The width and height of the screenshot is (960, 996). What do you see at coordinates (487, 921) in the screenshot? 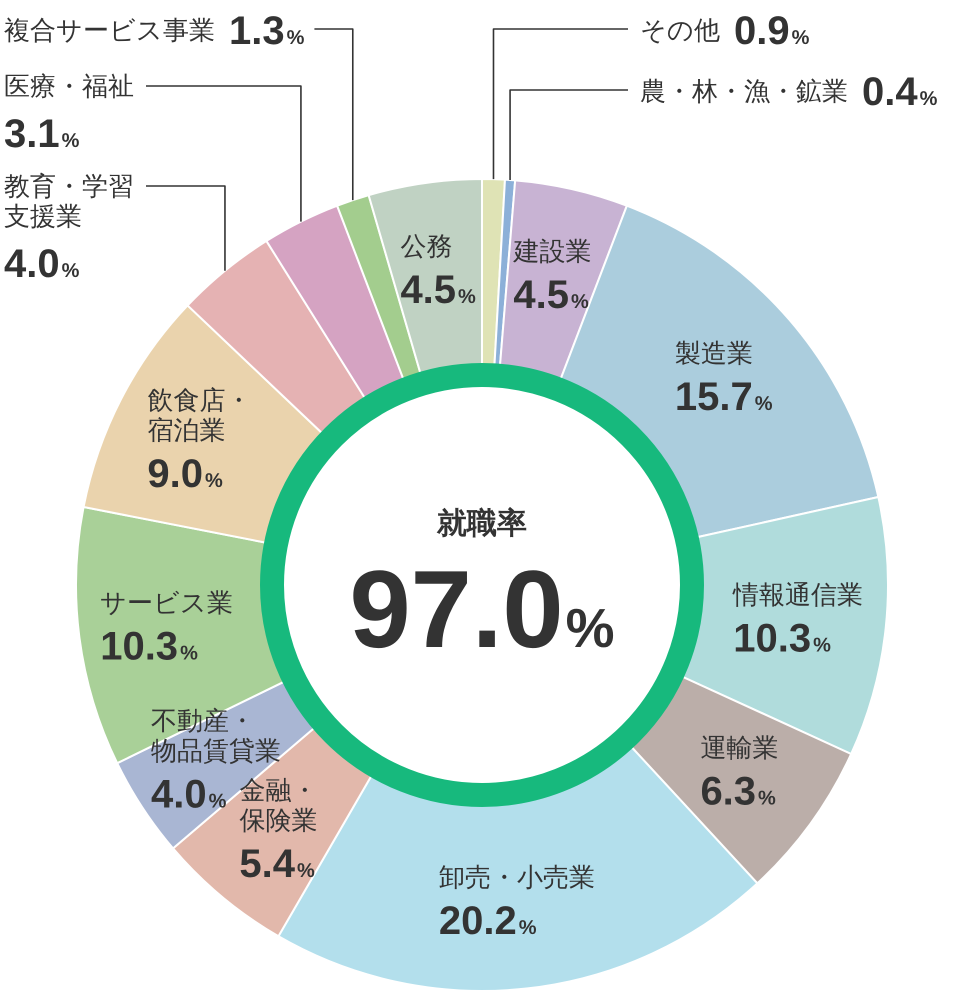
I see `data-label: 20.2%` at bounding box center [487, 921].